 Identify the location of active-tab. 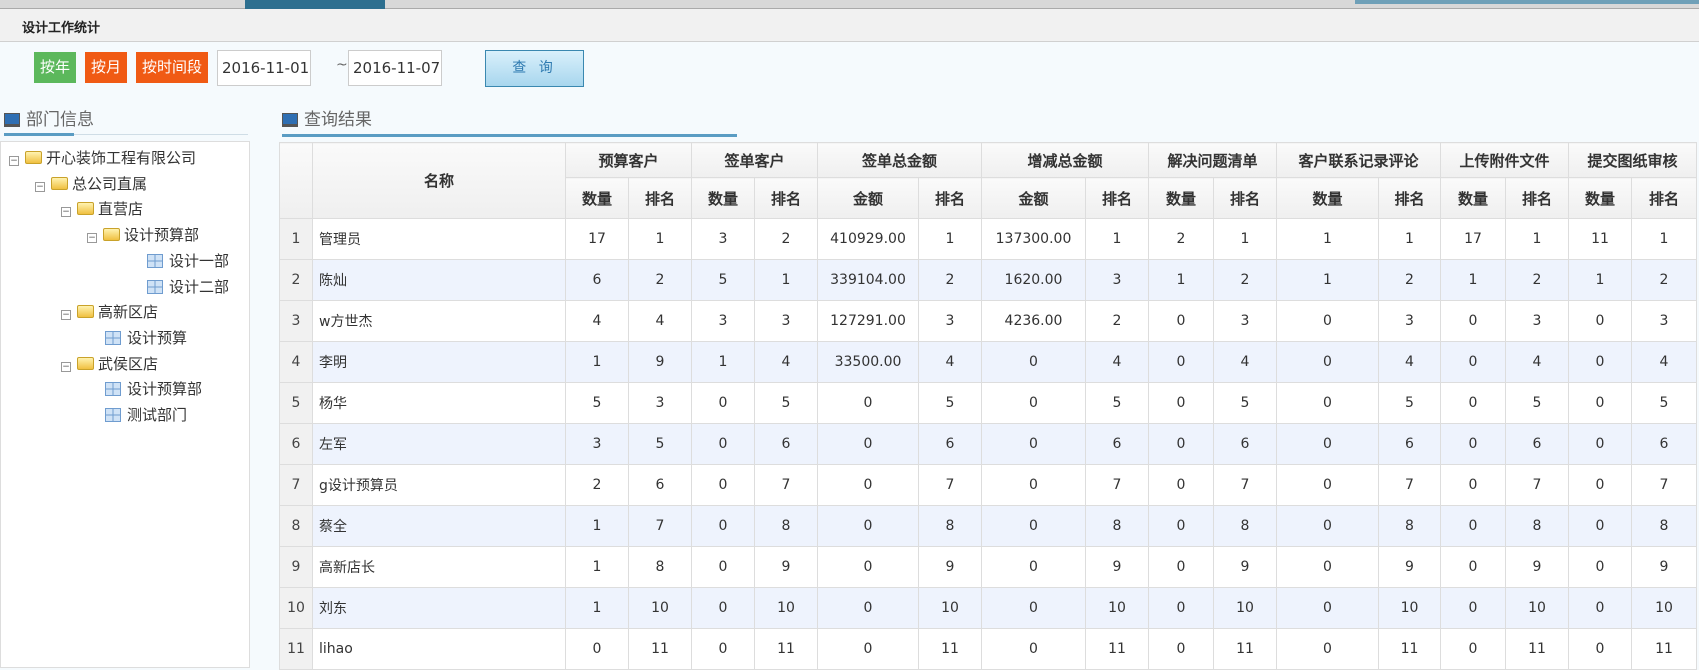
(315, 4).